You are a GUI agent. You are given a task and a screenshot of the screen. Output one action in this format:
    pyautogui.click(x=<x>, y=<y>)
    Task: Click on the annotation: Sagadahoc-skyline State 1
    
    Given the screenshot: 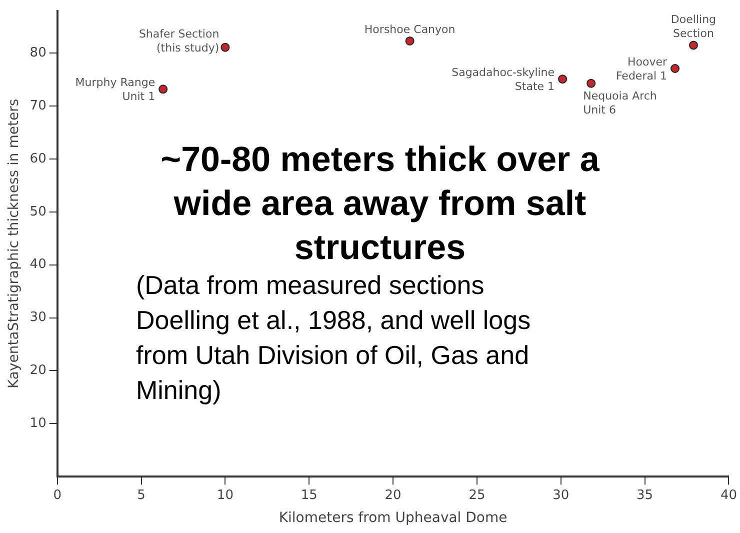 What is the action you would take?
    pyautogui.click(x=503, y=80)
    